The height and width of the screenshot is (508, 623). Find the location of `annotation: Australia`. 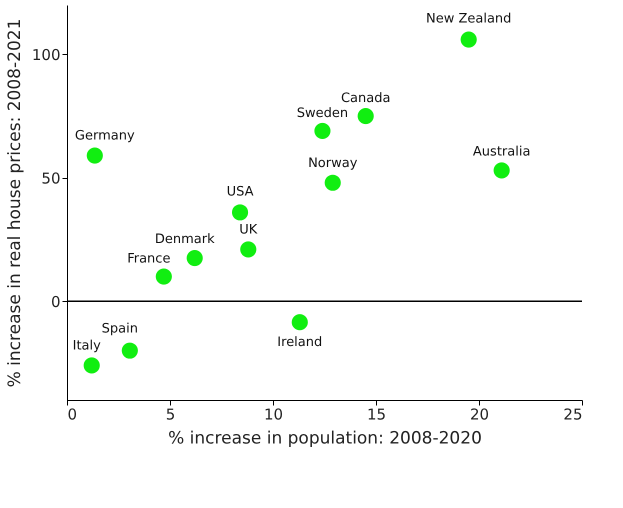

annotation: Australia is located at coordinates (501, 152).